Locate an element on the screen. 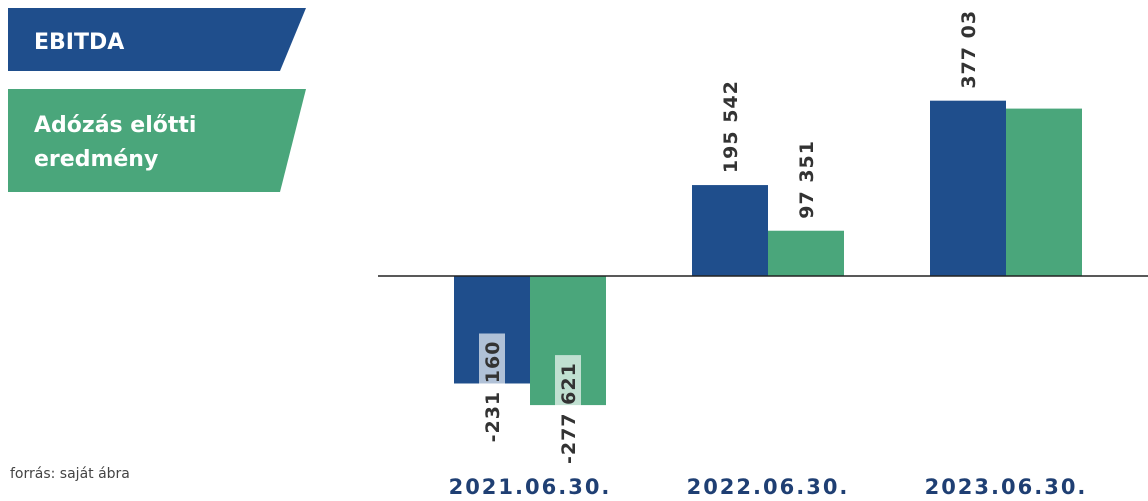 Image resolution: width=1148 pixels, height=501 pixels. x-tick-label: 2023.06.30. is located at coordinates (1006, 487).